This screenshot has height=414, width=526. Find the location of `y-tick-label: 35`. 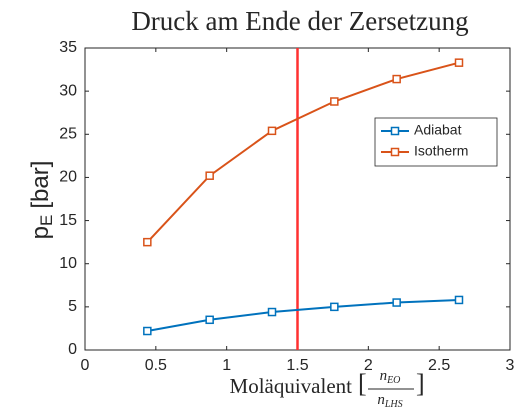

y-tick-label: 35 is located at coordinates (68, 47).